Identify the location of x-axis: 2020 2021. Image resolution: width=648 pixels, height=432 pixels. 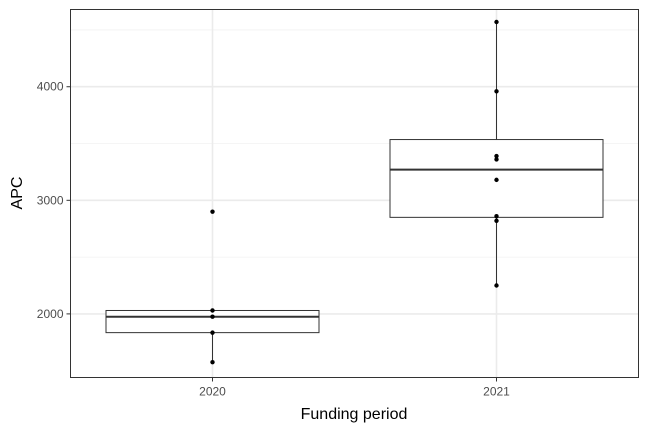
(354, 388).